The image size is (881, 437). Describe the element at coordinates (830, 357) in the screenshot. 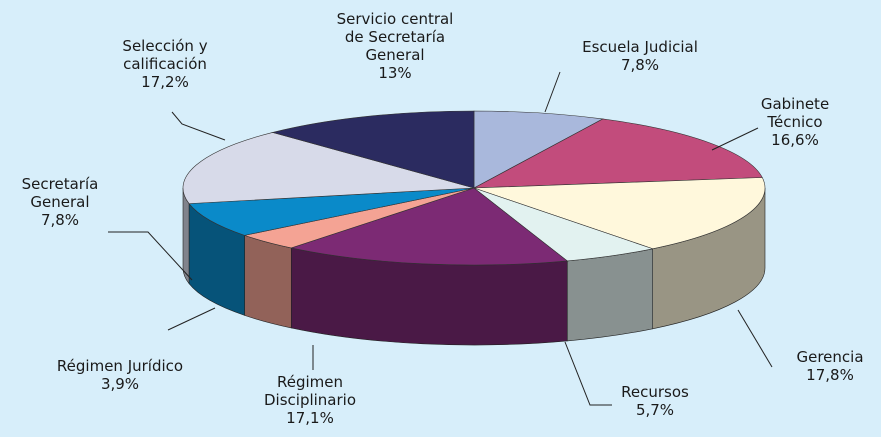

I see `category-label: Gerencia` at that location.